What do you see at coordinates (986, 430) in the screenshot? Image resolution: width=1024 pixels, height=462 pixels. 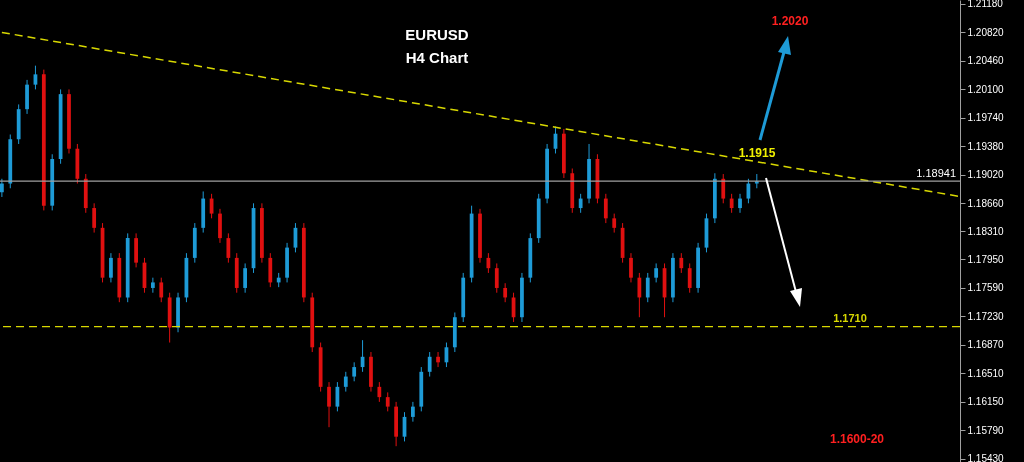 I see `y-tick-label: 1.15790` at bounding box center [986, 430].